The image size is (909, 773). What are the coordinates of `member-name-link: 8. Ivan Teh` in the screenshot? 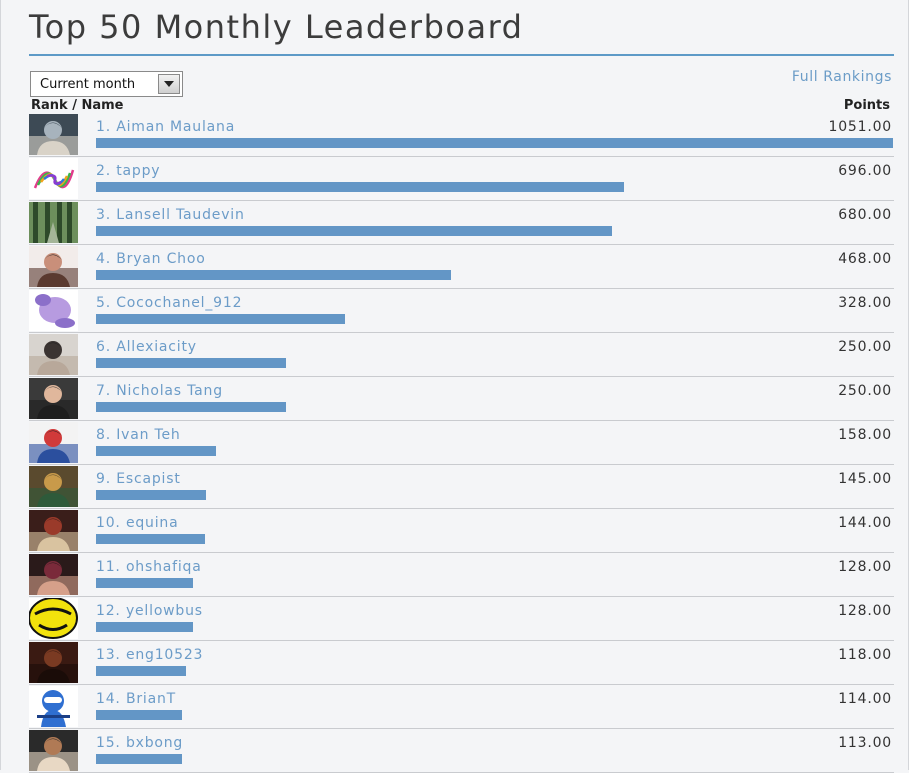 It's located at (138, 435).